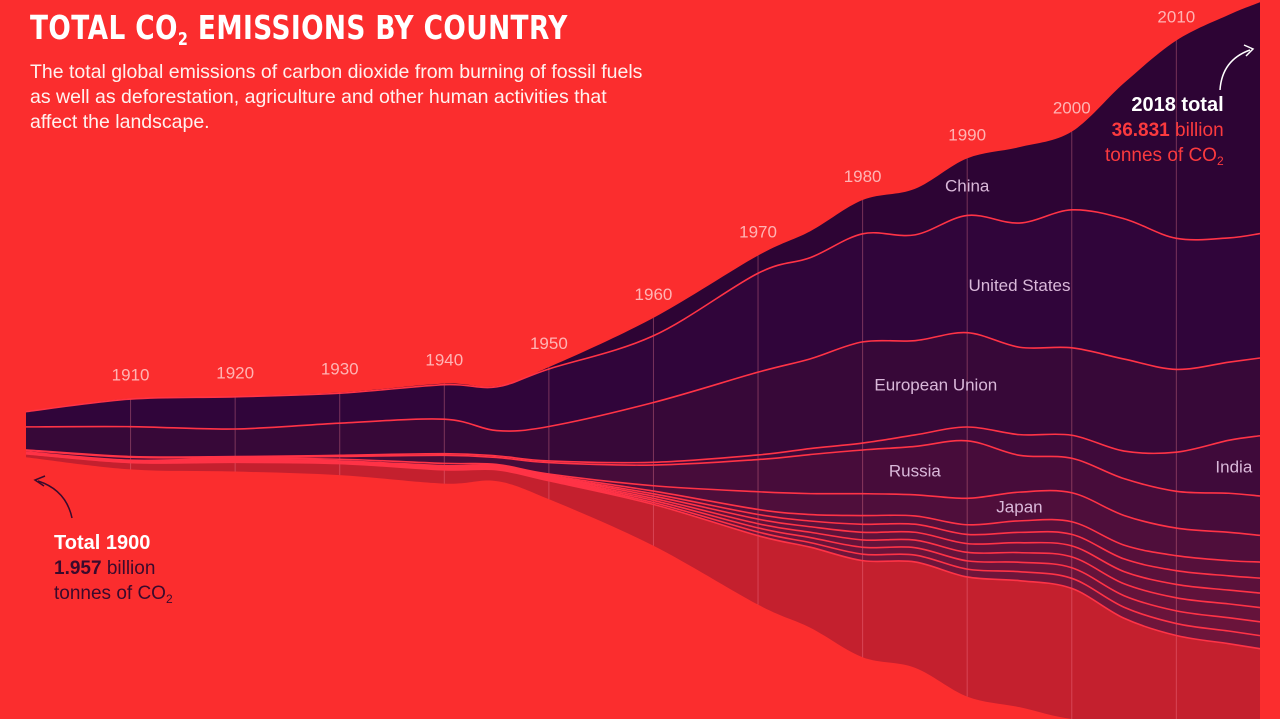  What do you see at coordinates (55, 499) in the screenshot?
I see `arrow-1900-icon` at bounding box center [55, 499].